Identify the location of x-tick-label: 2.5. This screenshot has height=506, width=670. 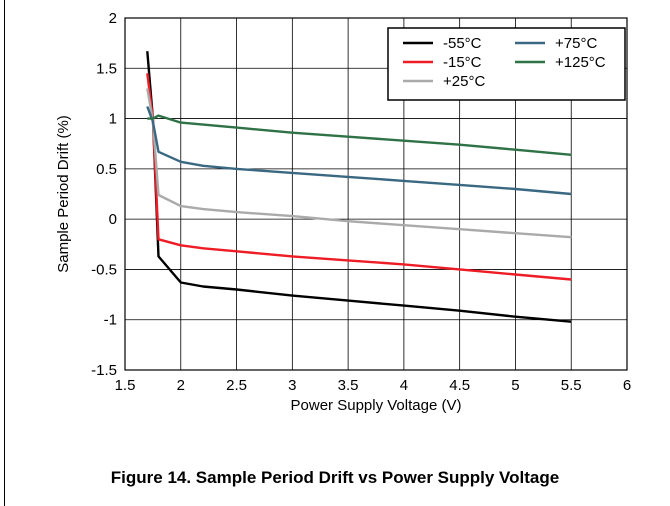
(236, 385).